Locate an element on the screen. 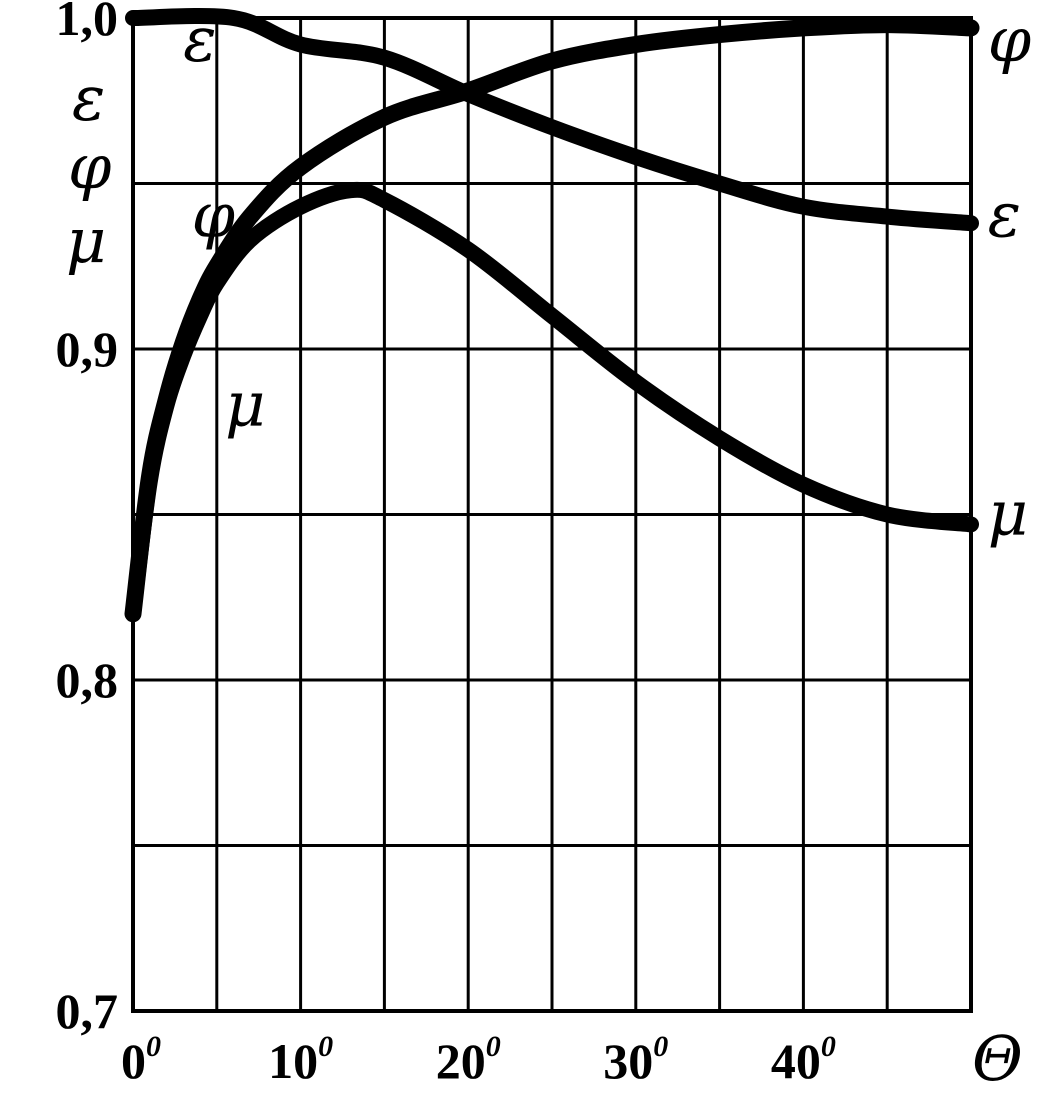 The image size is (1042, 1094). y-axis-symbol-mu: μ is located at coordinates (86, 240).